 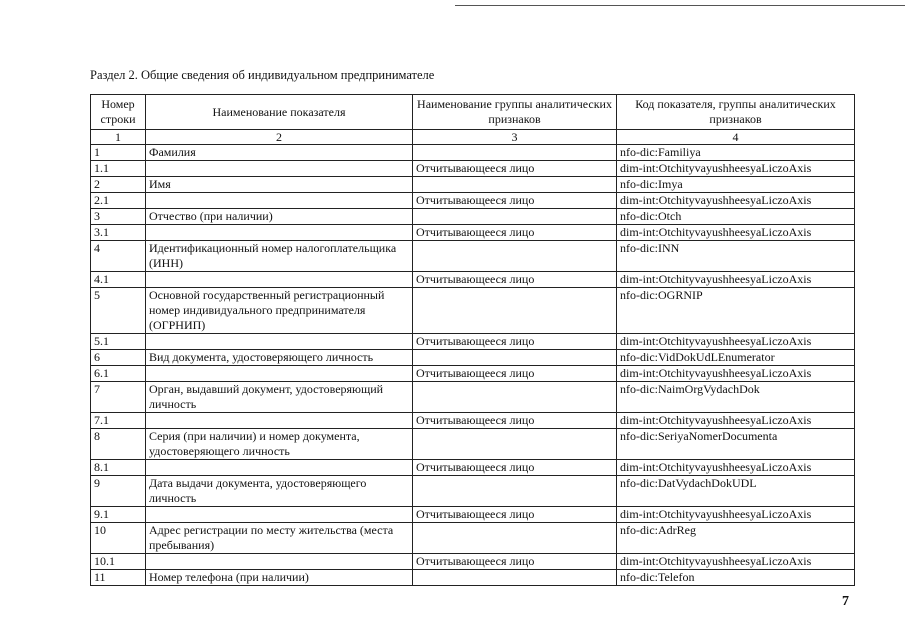 What do you see at coordinates (279, 152) in the screenshot?
I see `indicator-name: Фамилия` at bounding box center [279, 152].